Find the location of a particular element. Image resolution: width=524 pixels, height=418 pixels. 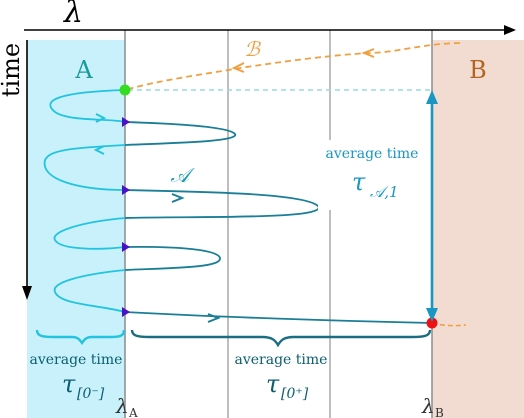

average-time-left-tau: τ is located at coordinates (69, 384).